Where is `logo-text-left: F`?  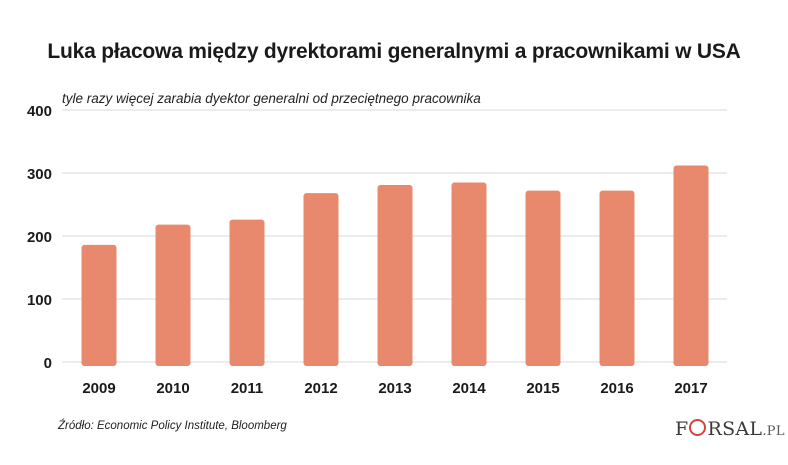
logo-text-left: F is located at coordinates (682, 429).